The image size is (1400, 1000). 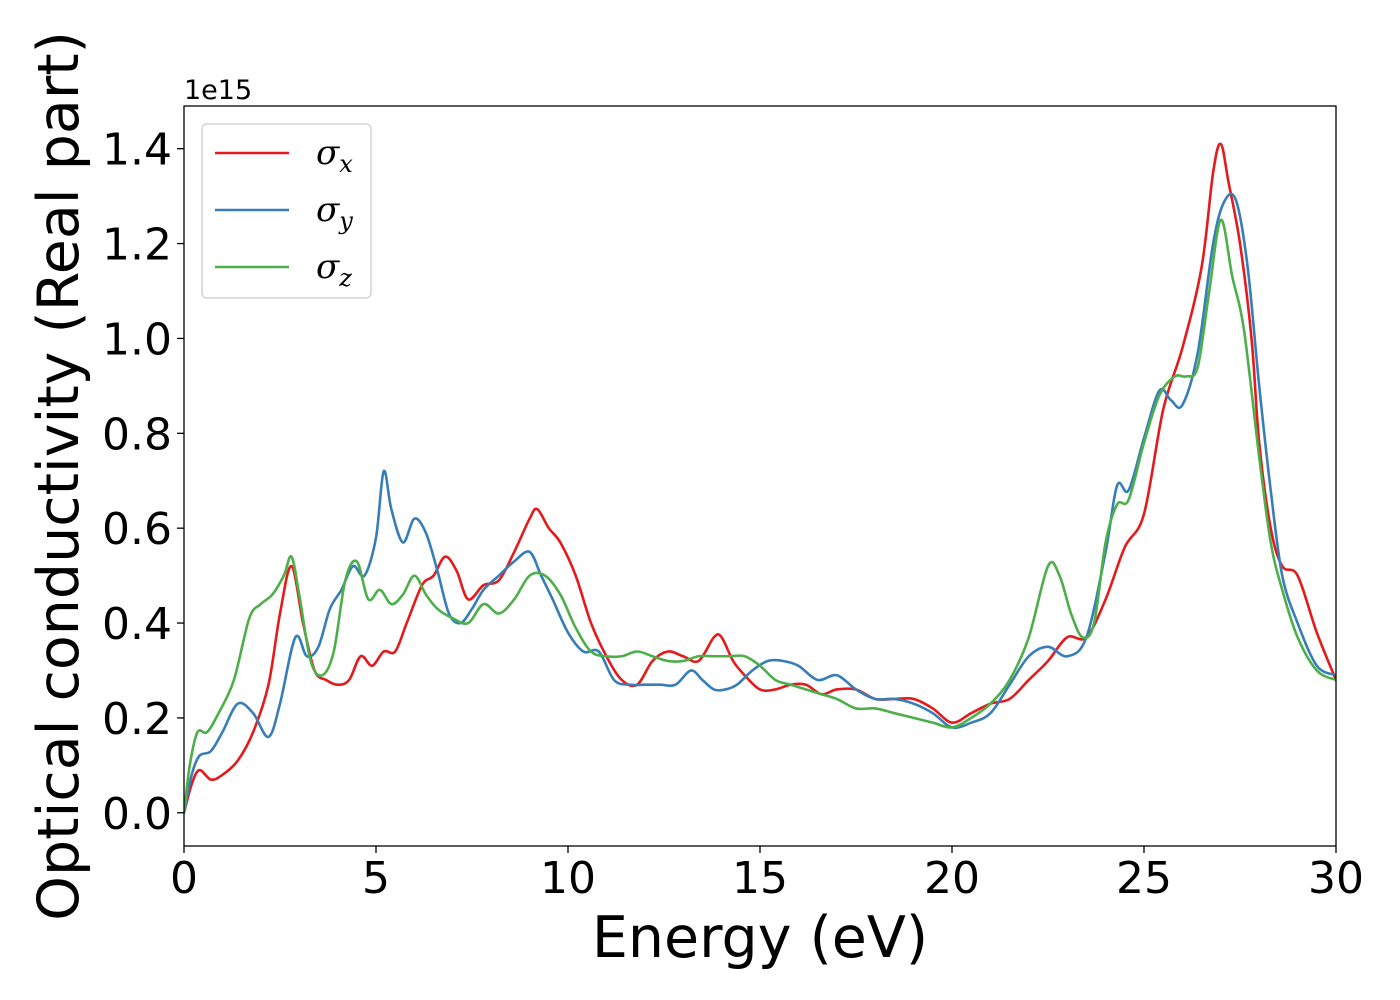 I want to click on y-tick-label: 0.2, so click(x=137, y=719).